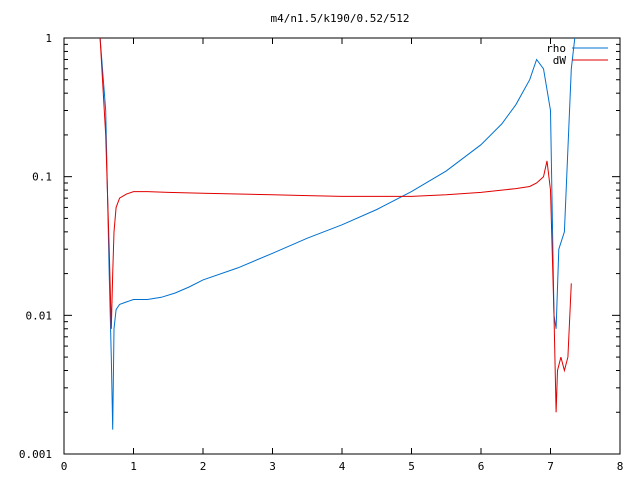 The width and height of the screenshot is (640, 480). What do you see at coordinates (203, 466) in the screenshot?
I see `x-tick-label: 2` at bounding box center [203, 466].